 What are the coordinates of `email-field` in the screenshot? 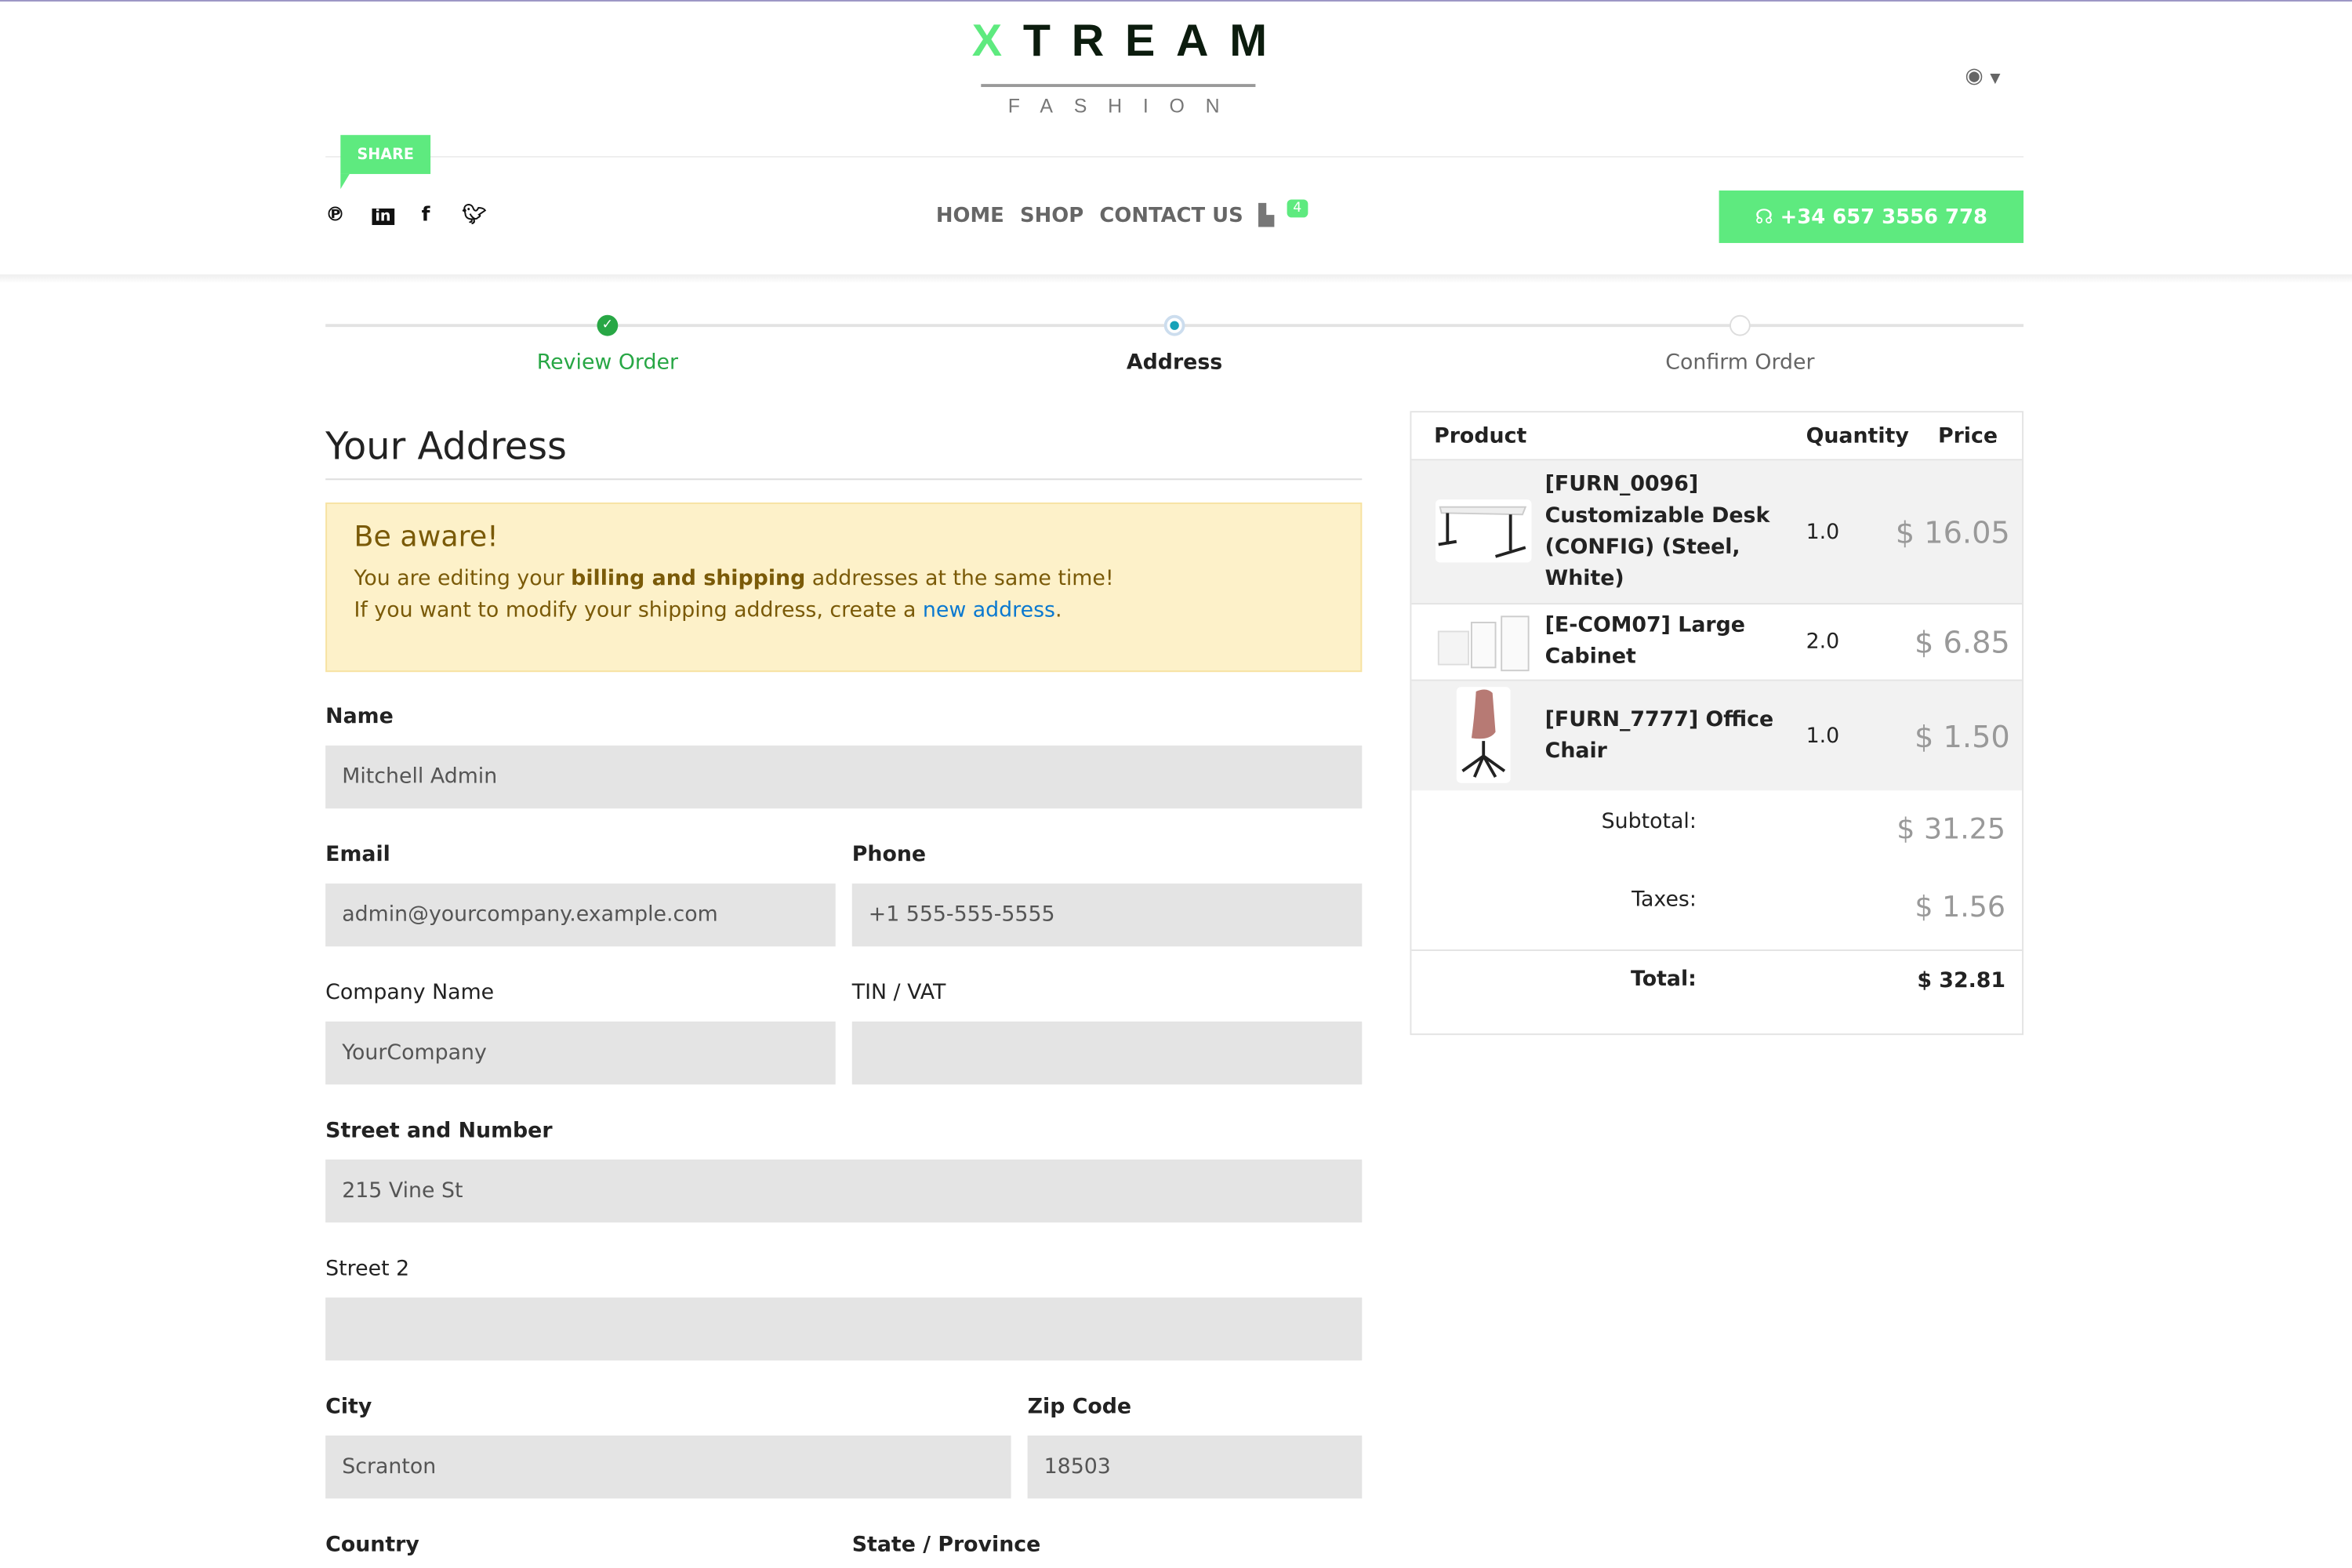 It's located at (580, 915).